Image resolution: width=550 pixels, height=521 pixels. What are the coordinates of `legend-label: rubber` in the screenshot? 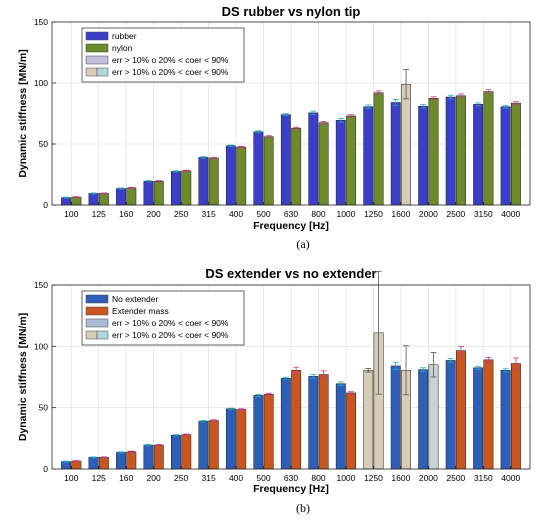 It's located at (124, 36).